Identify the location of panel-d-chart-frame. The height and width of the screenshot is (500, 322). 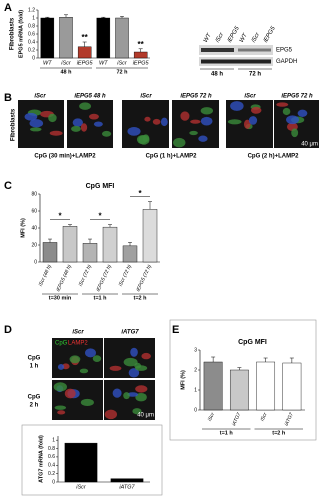
(92, 460).